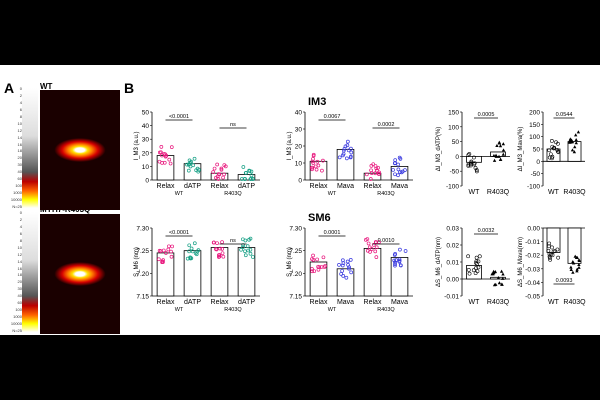  What do you see at coordinates (457, 157) in the screenshot?
I see `y-tick-label: 0` at bounding box center [457, 157].